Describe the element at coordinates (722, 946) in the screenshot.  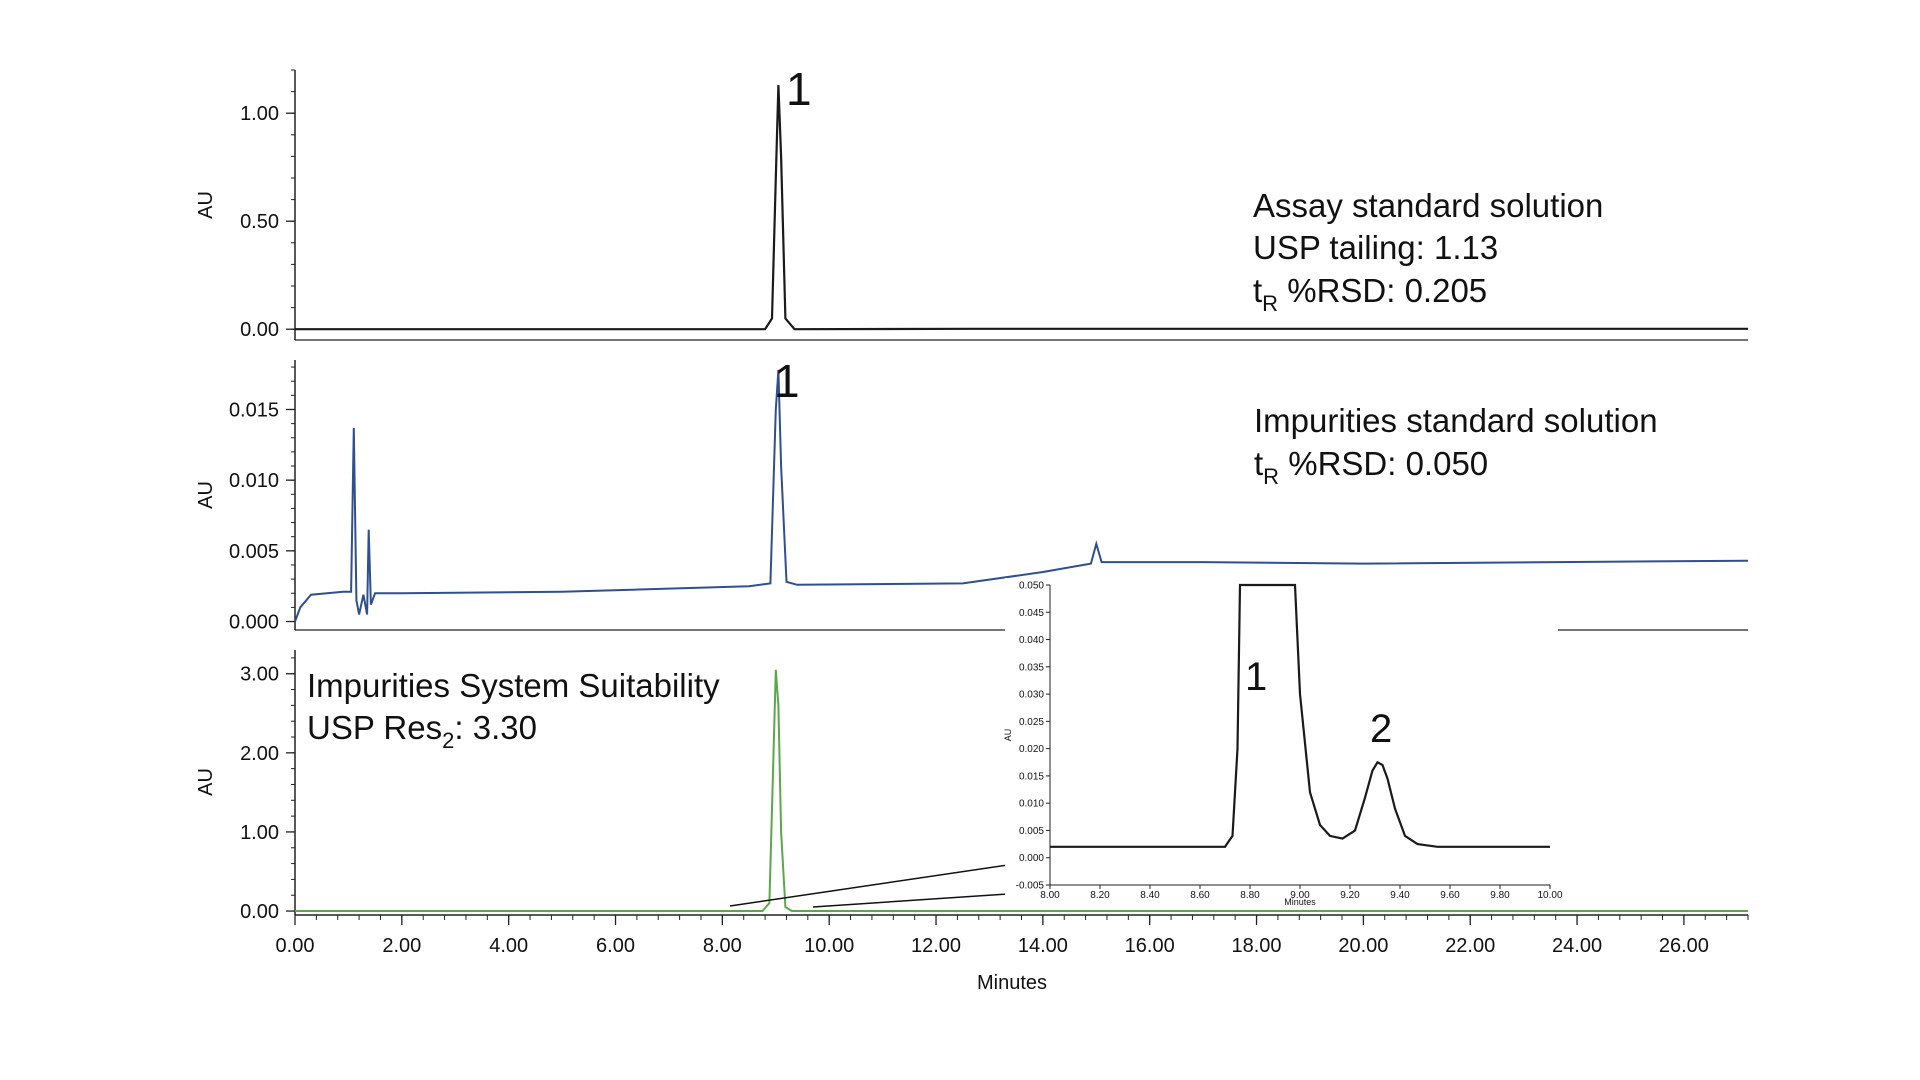
I see `x-tick-label: 8.00` at that location.